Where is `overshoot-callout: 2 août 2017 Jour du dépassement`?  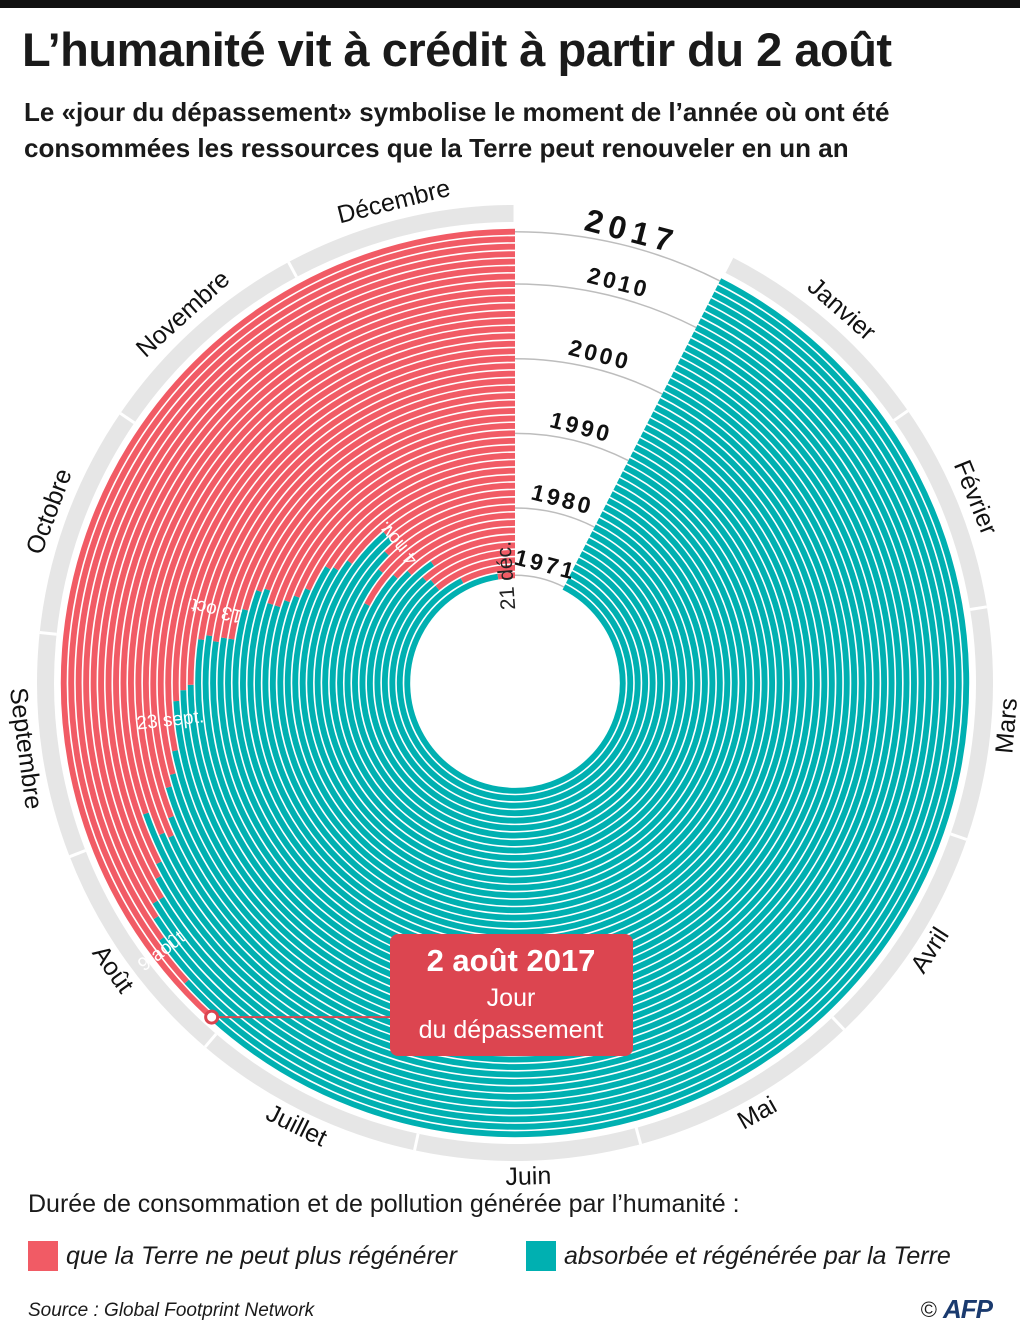
overshoot-callout: 2 août 2017 Jour du dépassement is located at coordinates (418, 995).